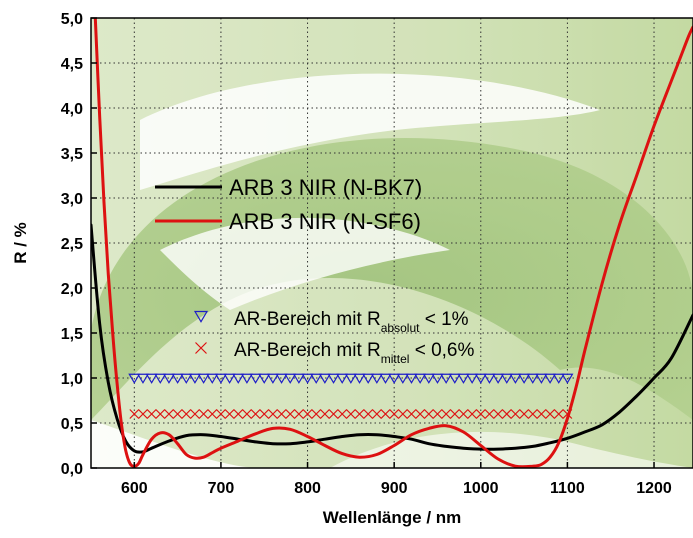  I want to click on x-tick-label: 800, so click(307, 488).